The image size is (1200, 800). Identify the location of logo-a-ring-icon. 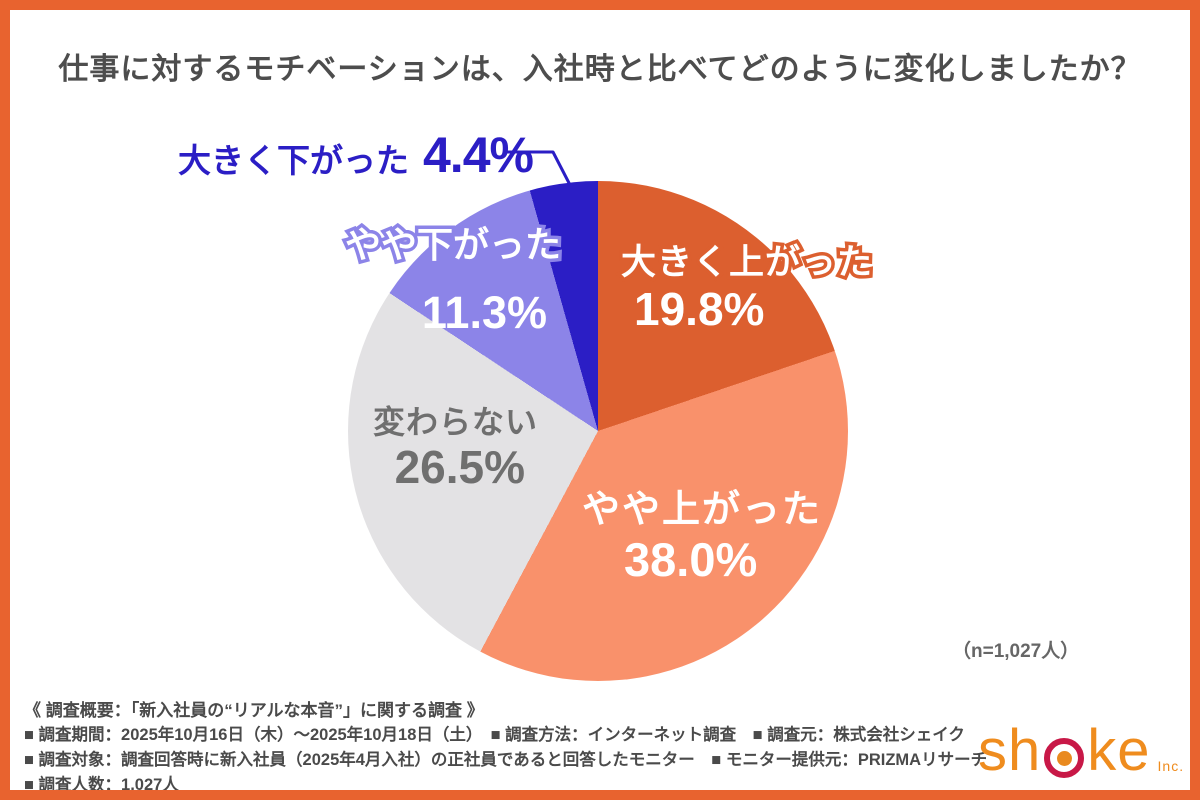
(1064, 758).